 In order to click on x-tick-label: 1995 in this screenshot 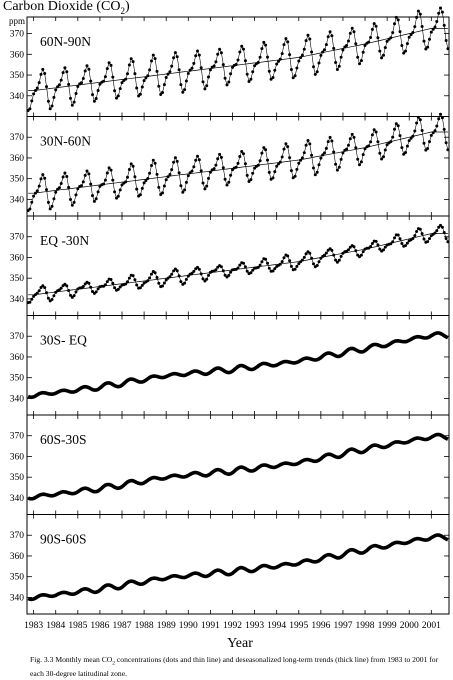, I will do `click(298, 626)`.